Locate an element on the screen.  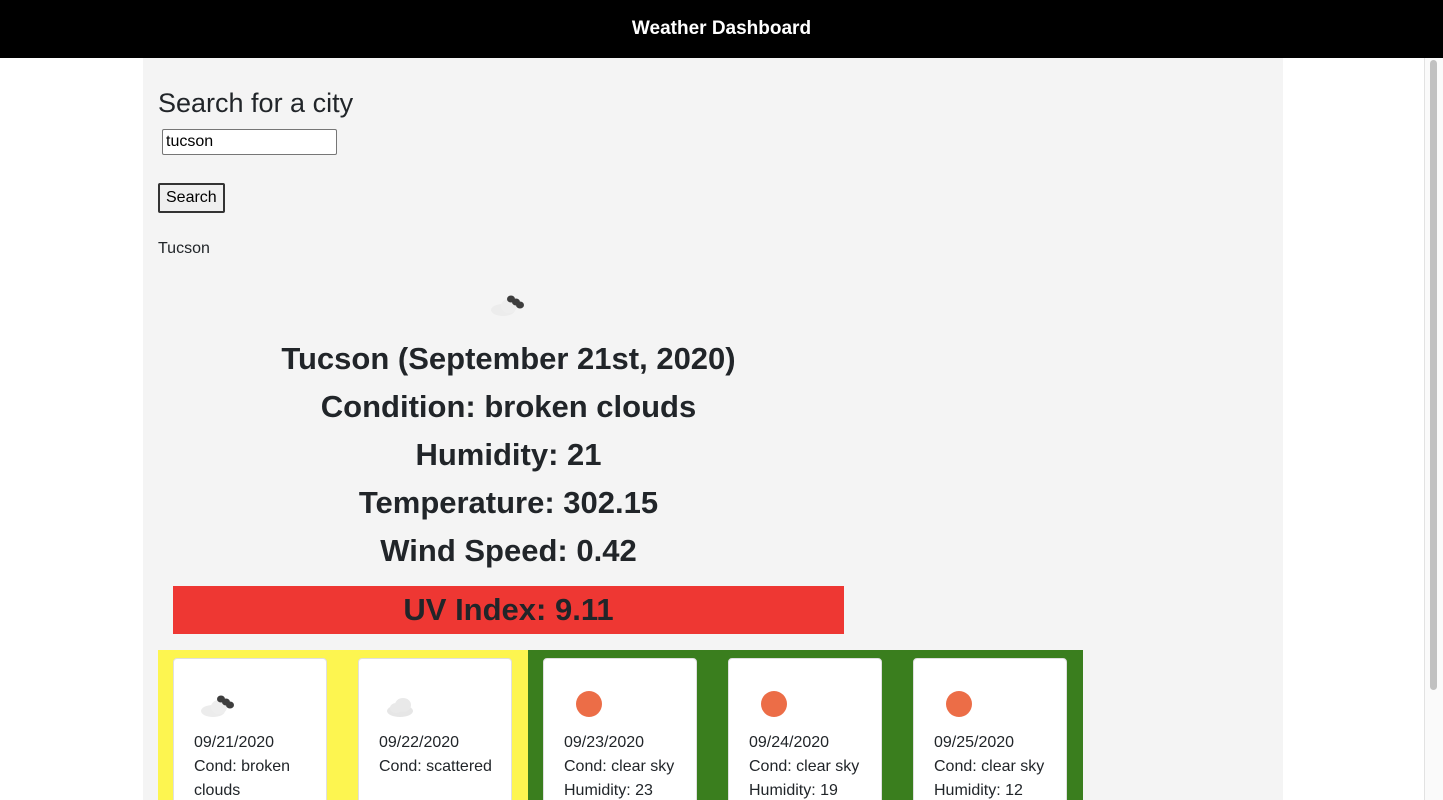
forecast-condition: Cond: scattered is located at coordinates (435, 766).